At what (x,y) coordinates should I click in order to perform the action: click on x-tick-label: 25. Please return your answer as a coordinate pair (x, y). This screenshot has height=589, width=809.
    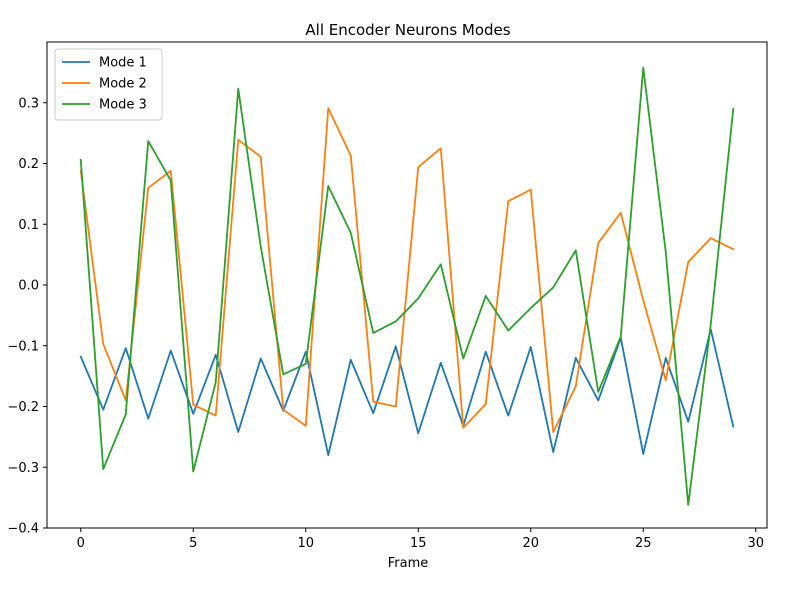
    Looking at the image, I should click on (643, 543).